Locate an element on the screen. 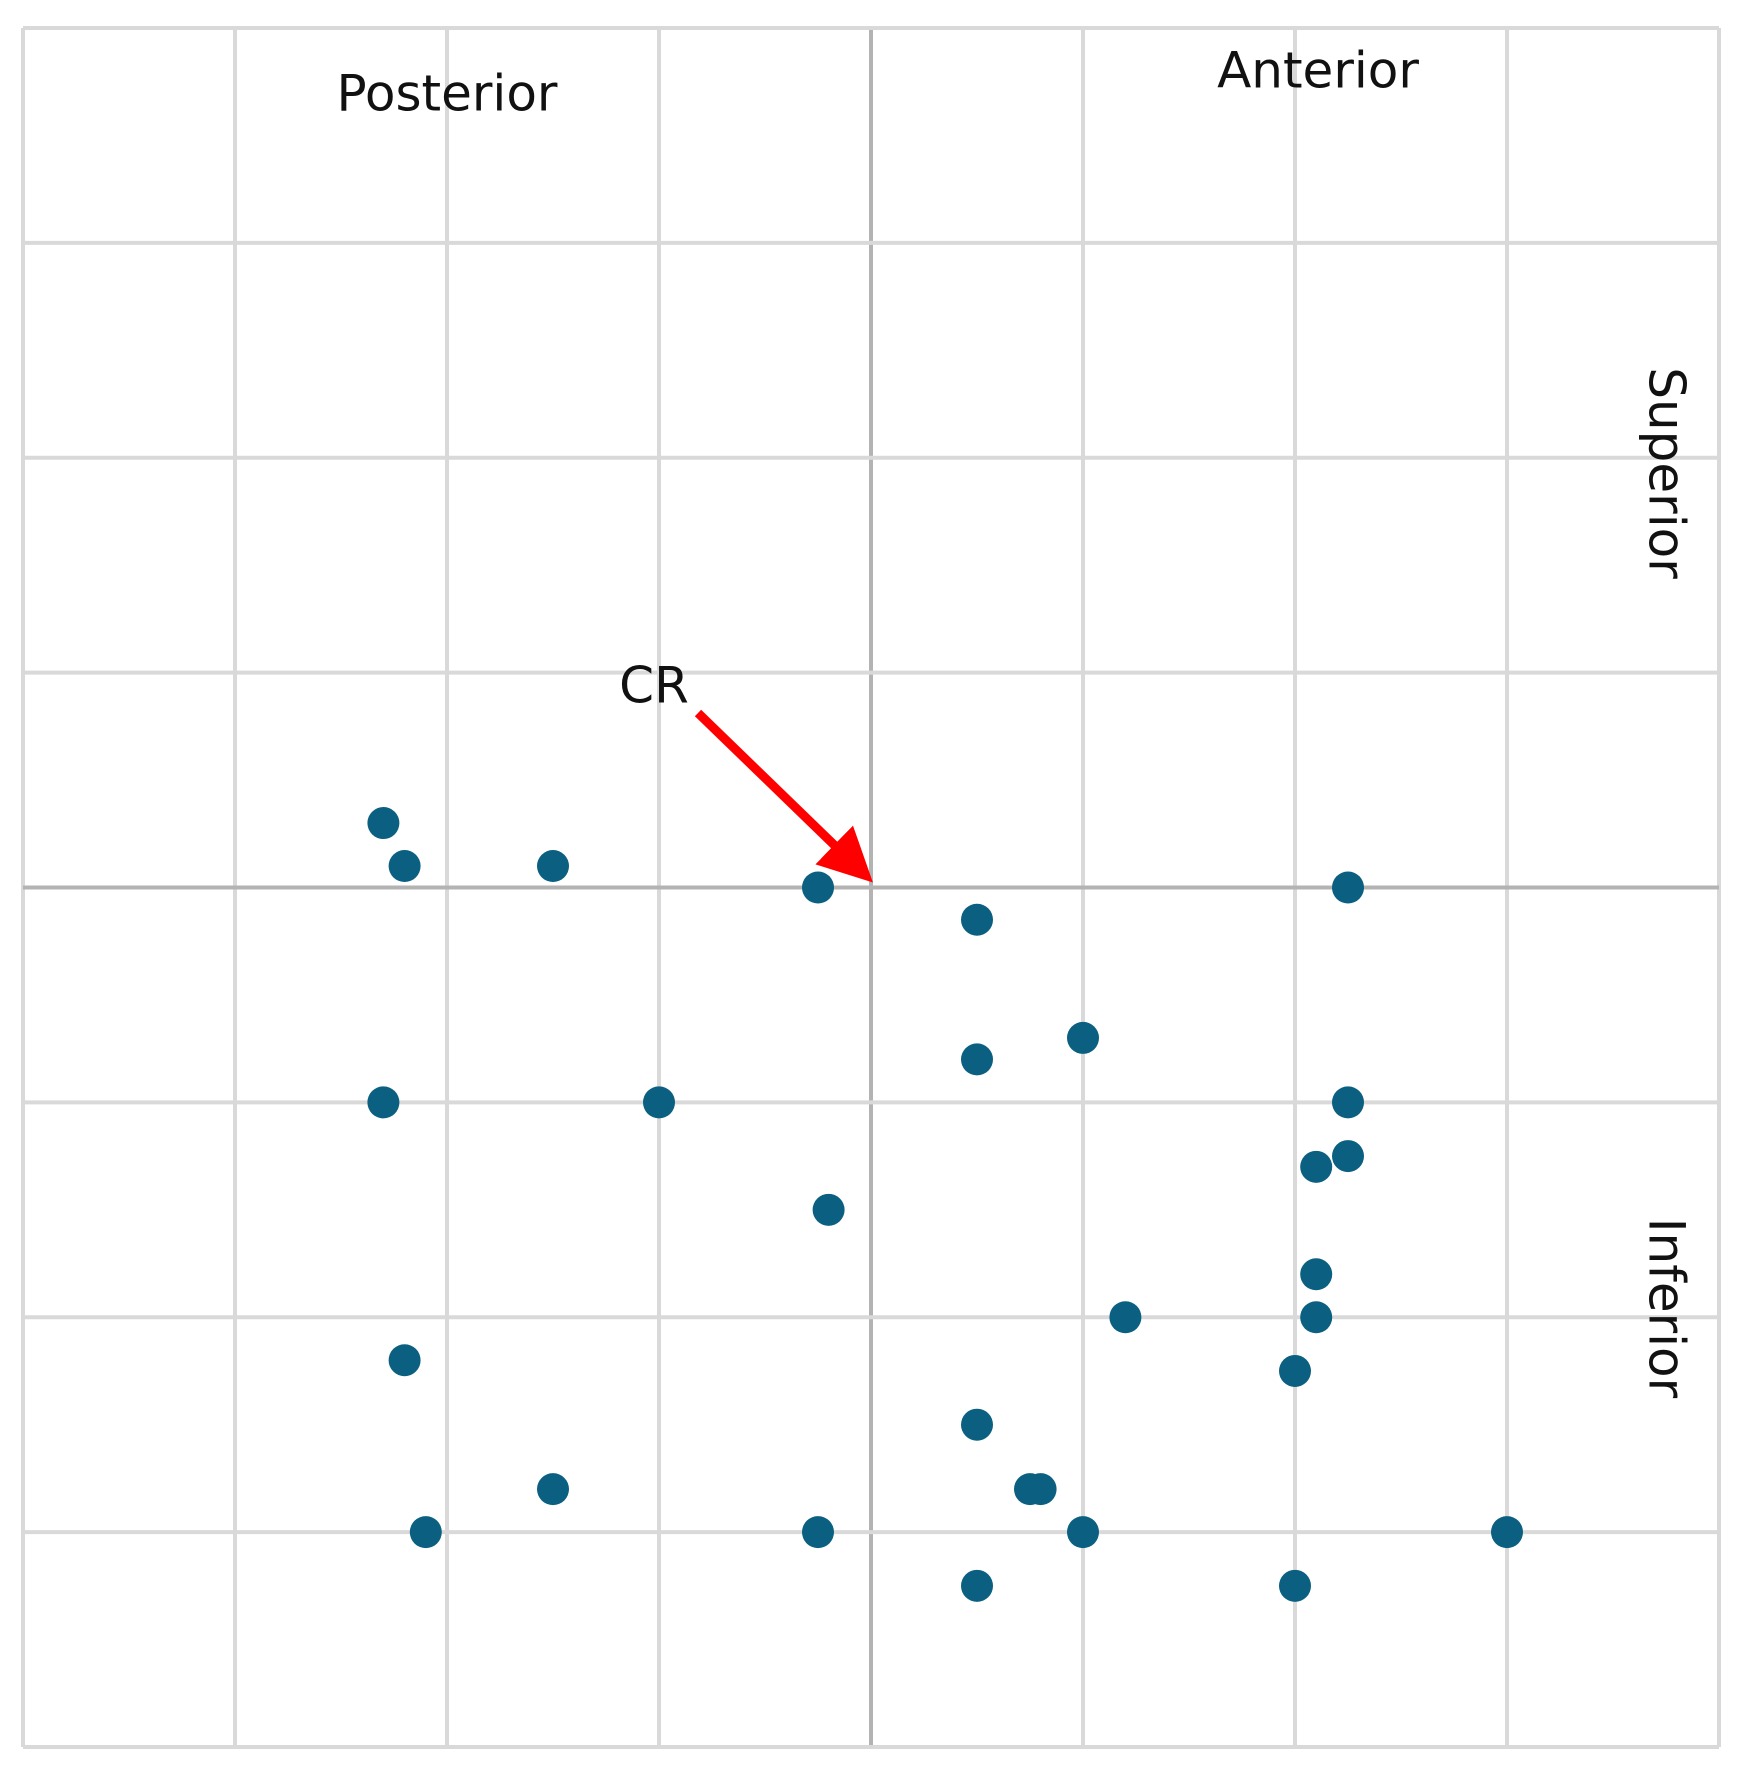 The height and width of the screenshot is (1776, 1742). annotation-arrow is located at coordinates (783, 796).